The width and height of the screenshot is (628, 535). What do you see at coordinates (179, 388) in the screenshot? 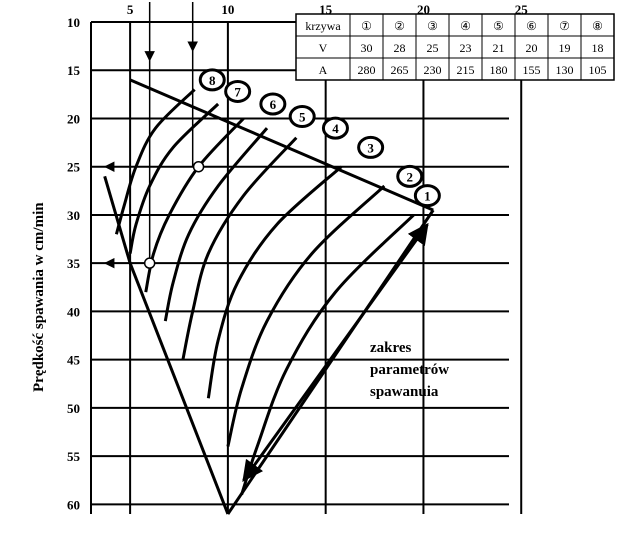
I see `envelope-left-line` at bounding box center [179, 388].